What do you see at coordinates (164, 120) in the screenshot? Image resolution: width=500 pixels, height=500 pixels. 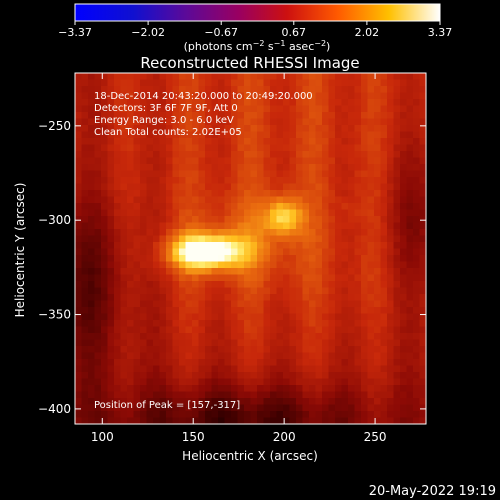 I see `annotation-line: Energy Range: 3.0 - 6.0 keV` at bounding box center [164, 120].